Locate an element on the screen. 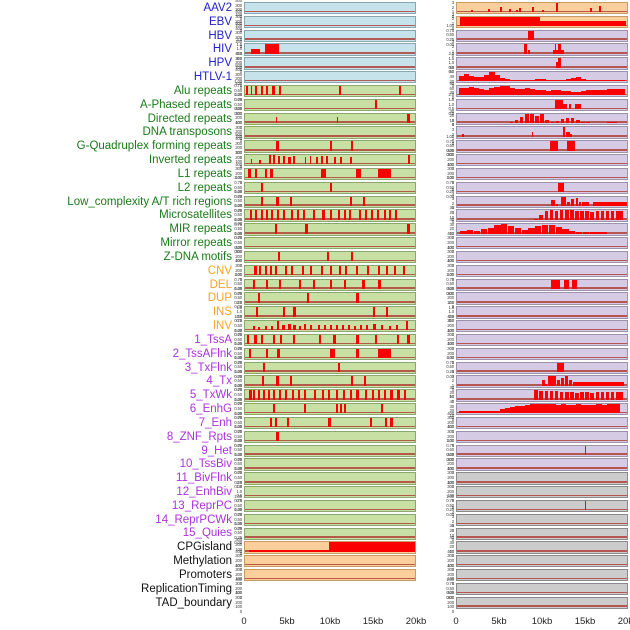 The image size is (630, 630). track-baseline is located at coordinates (542, 39).